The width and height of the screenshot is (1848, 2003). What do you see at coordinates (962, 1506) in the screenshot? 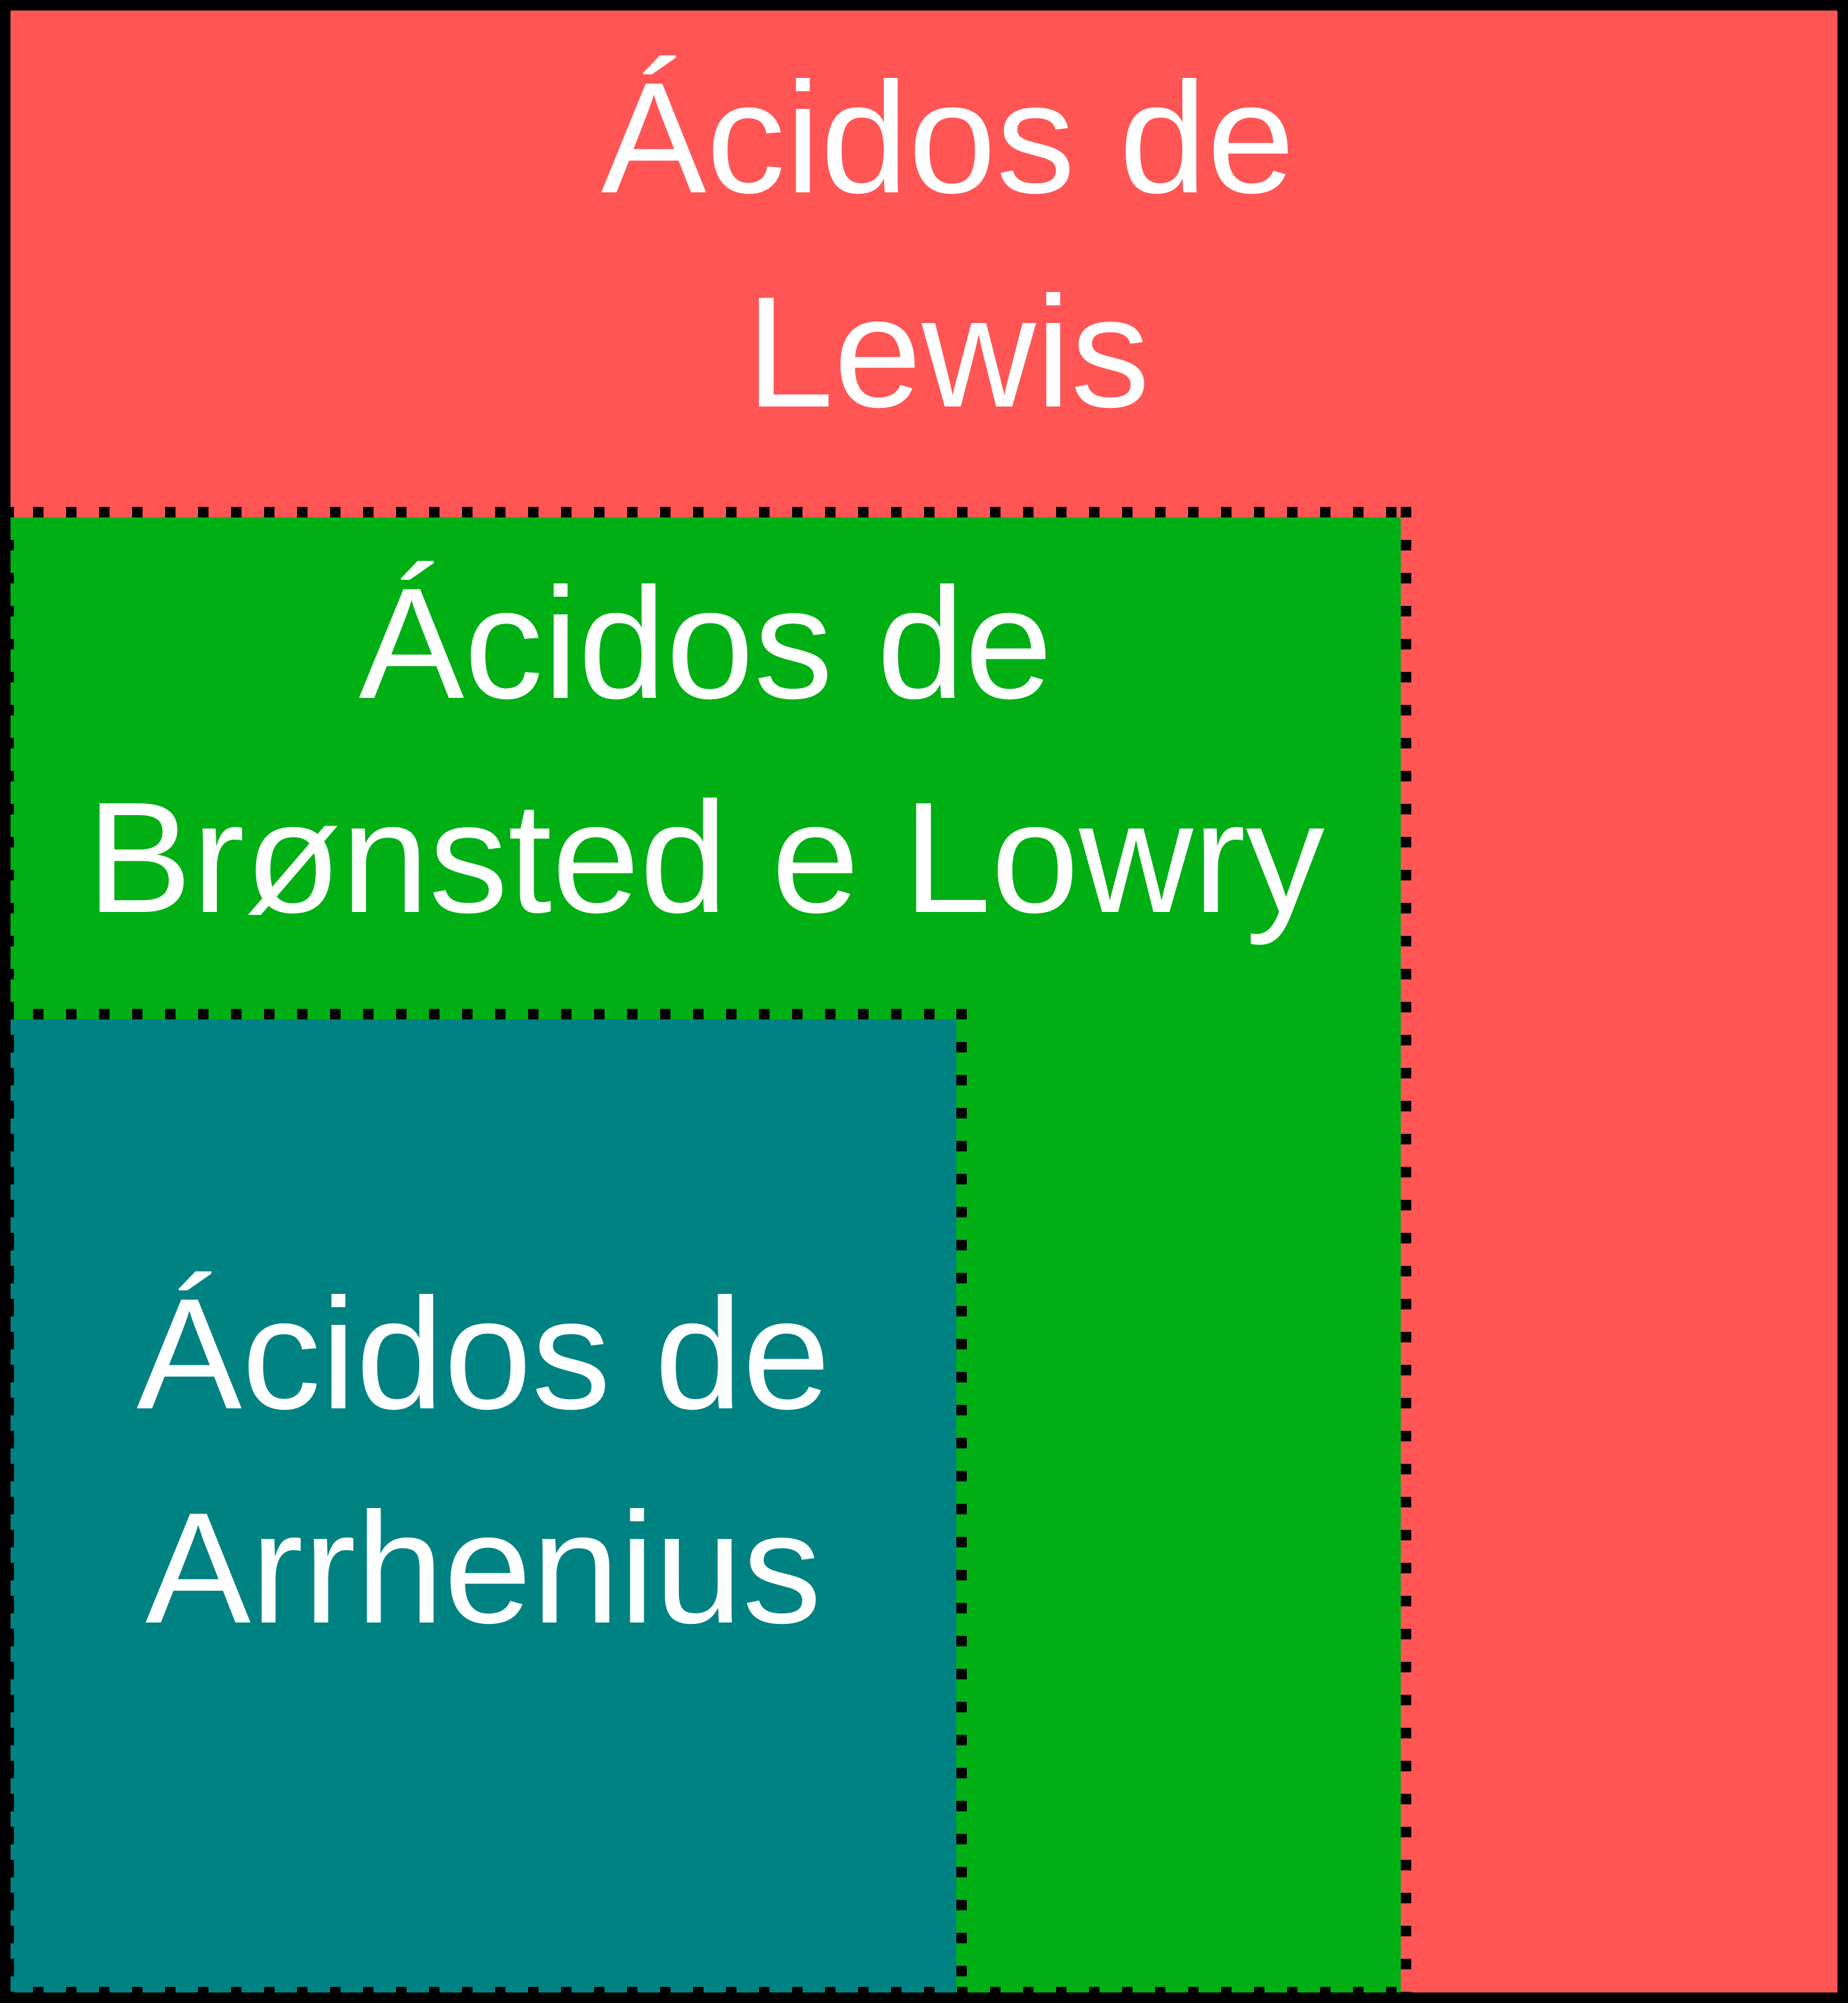
I see `arrhenius-border-right` at bounding box center [962, 1506].